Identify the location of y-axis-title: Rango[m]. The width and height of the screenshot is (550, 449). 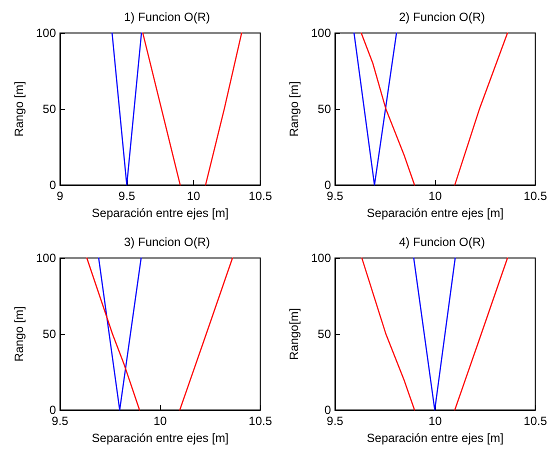
(294, 334).